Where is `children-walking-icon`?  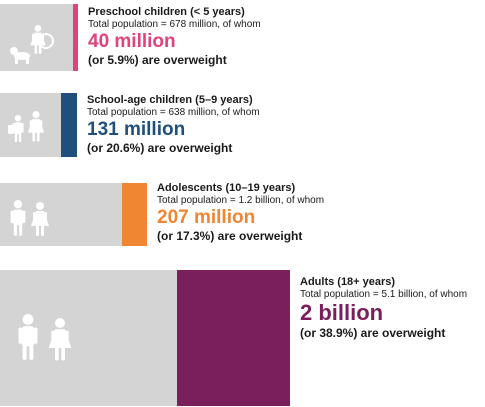
children-walking-icon is located at coordinates (26, 127).